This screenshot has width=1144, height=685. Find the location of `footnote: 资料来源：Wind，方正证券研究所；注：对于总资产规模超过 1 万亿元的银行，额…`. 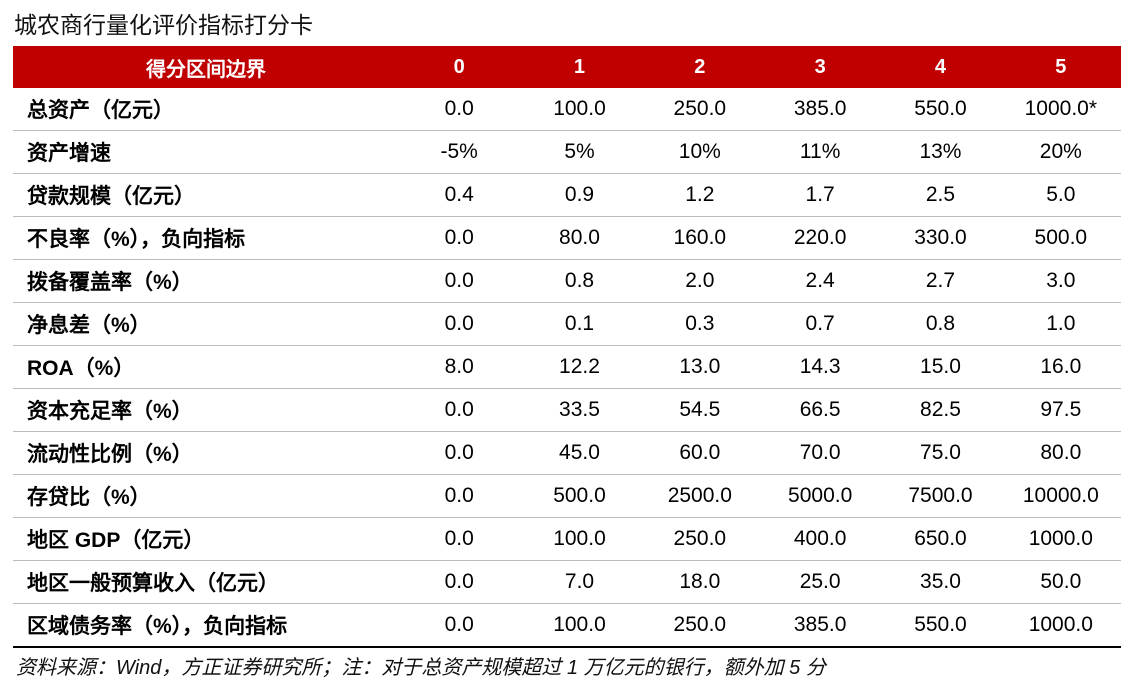

footnote: 资料来源：Wind，方正证券研究所；注：对于总资产规模超过 1 万亿元的银行，额… is located at coordinates (421, 668).